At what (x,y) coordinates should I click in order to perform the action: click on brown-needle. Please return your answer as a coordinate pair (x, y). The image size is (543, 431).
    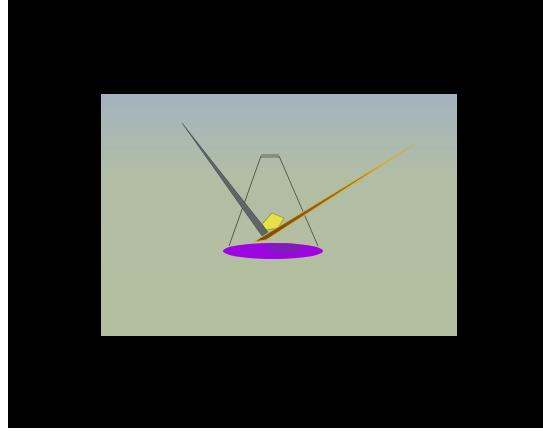
    Looking at the image, I should click on (334, 193).